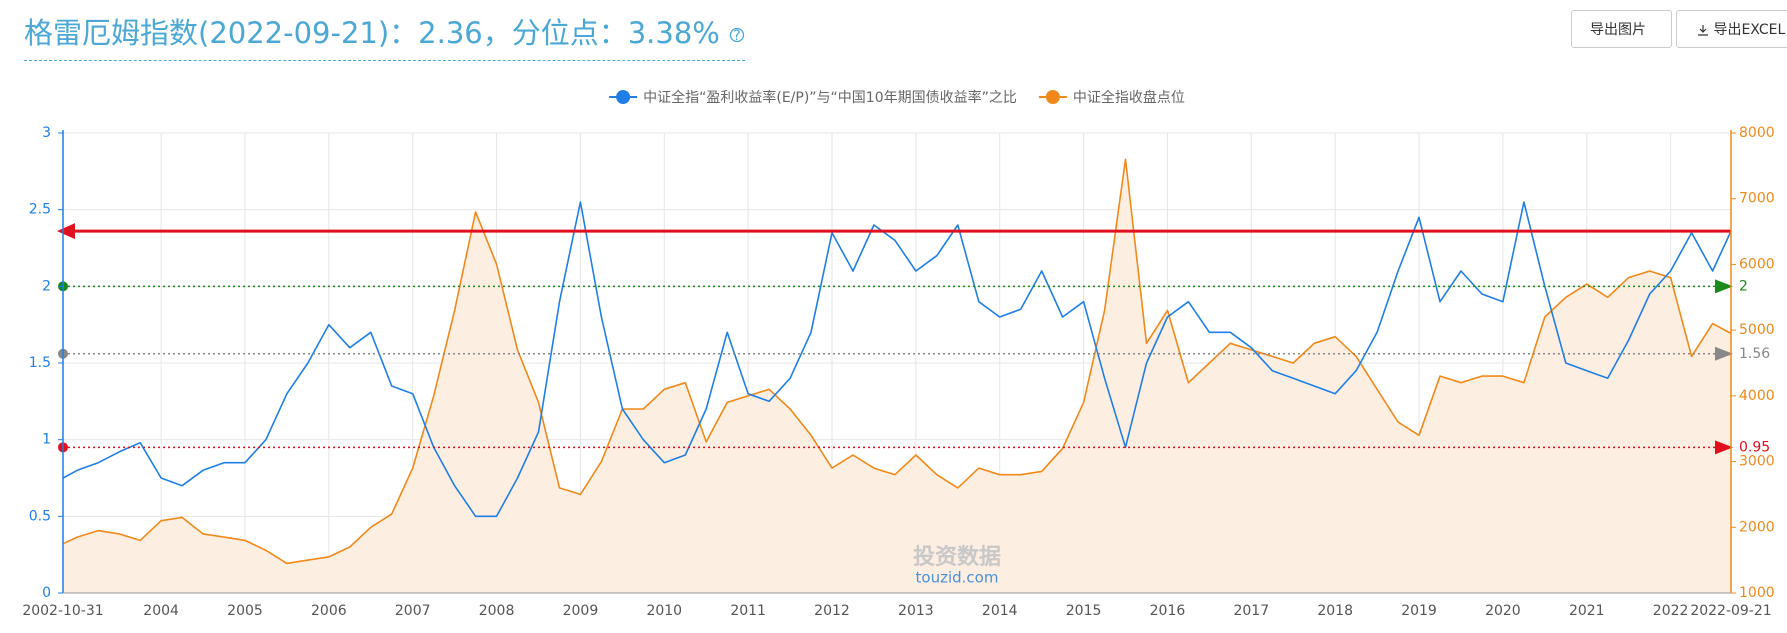 The width and height of the screenshot is (1787, 633). Describe the element at coordinates (161, 611) in the screenshot. I see `x-tick-label: 2004` at that location.